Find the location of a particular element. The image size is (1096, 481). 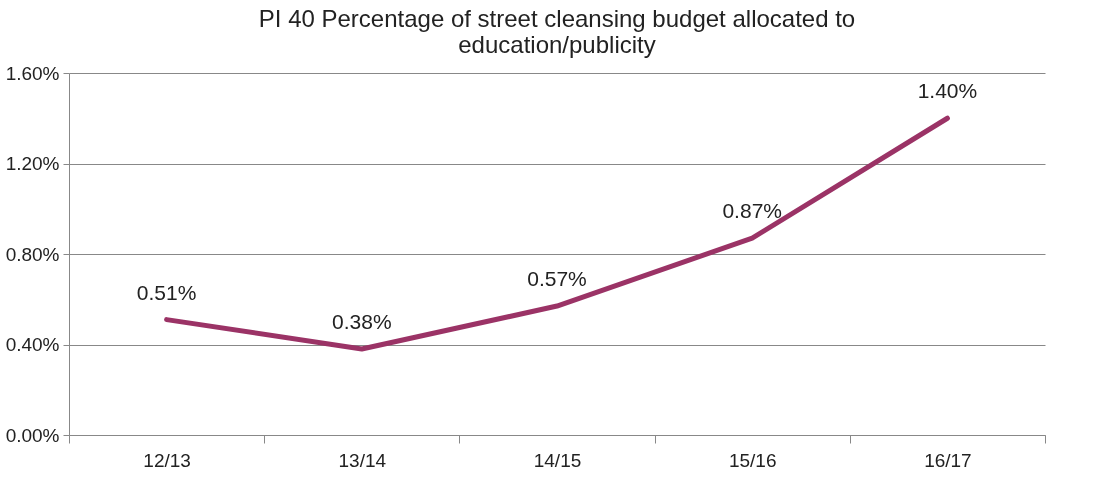

data-label: 0.51% is located at coordinates (166, 292).